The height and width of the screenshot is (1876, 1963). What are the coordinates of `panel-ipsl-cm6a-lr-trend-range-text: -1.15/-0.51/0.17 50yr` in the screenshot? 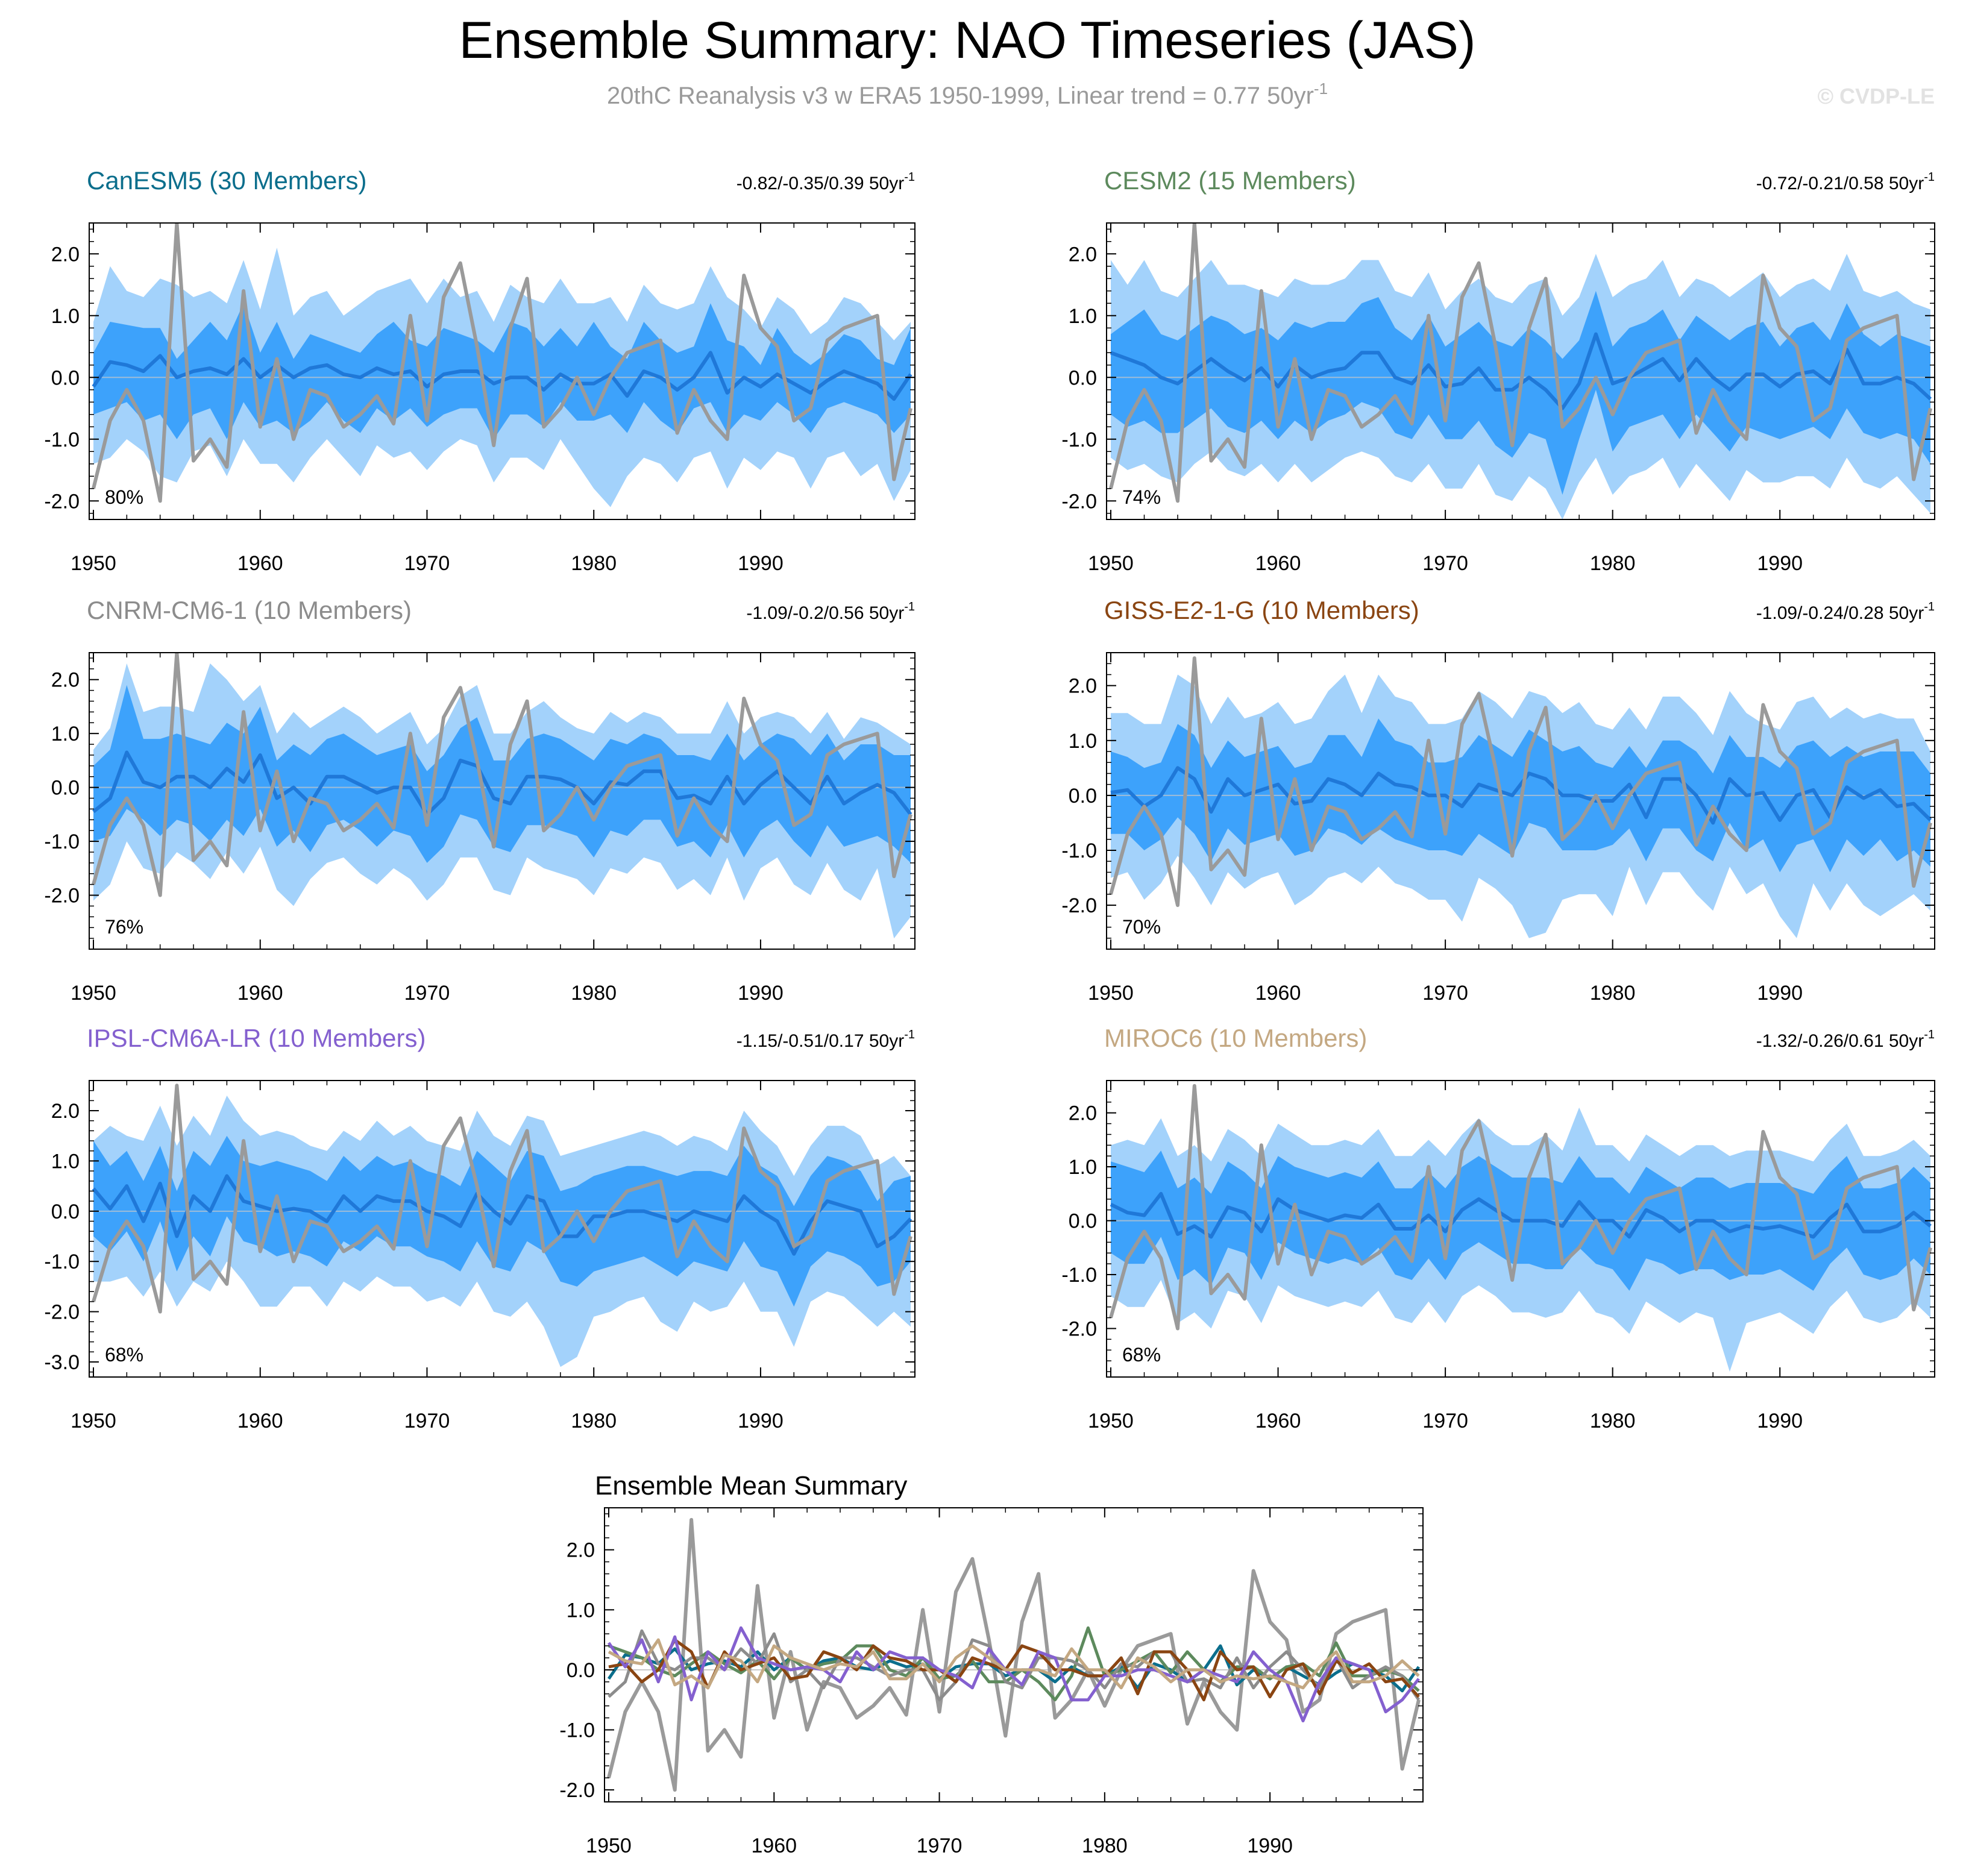 It's located at (821, 1041).